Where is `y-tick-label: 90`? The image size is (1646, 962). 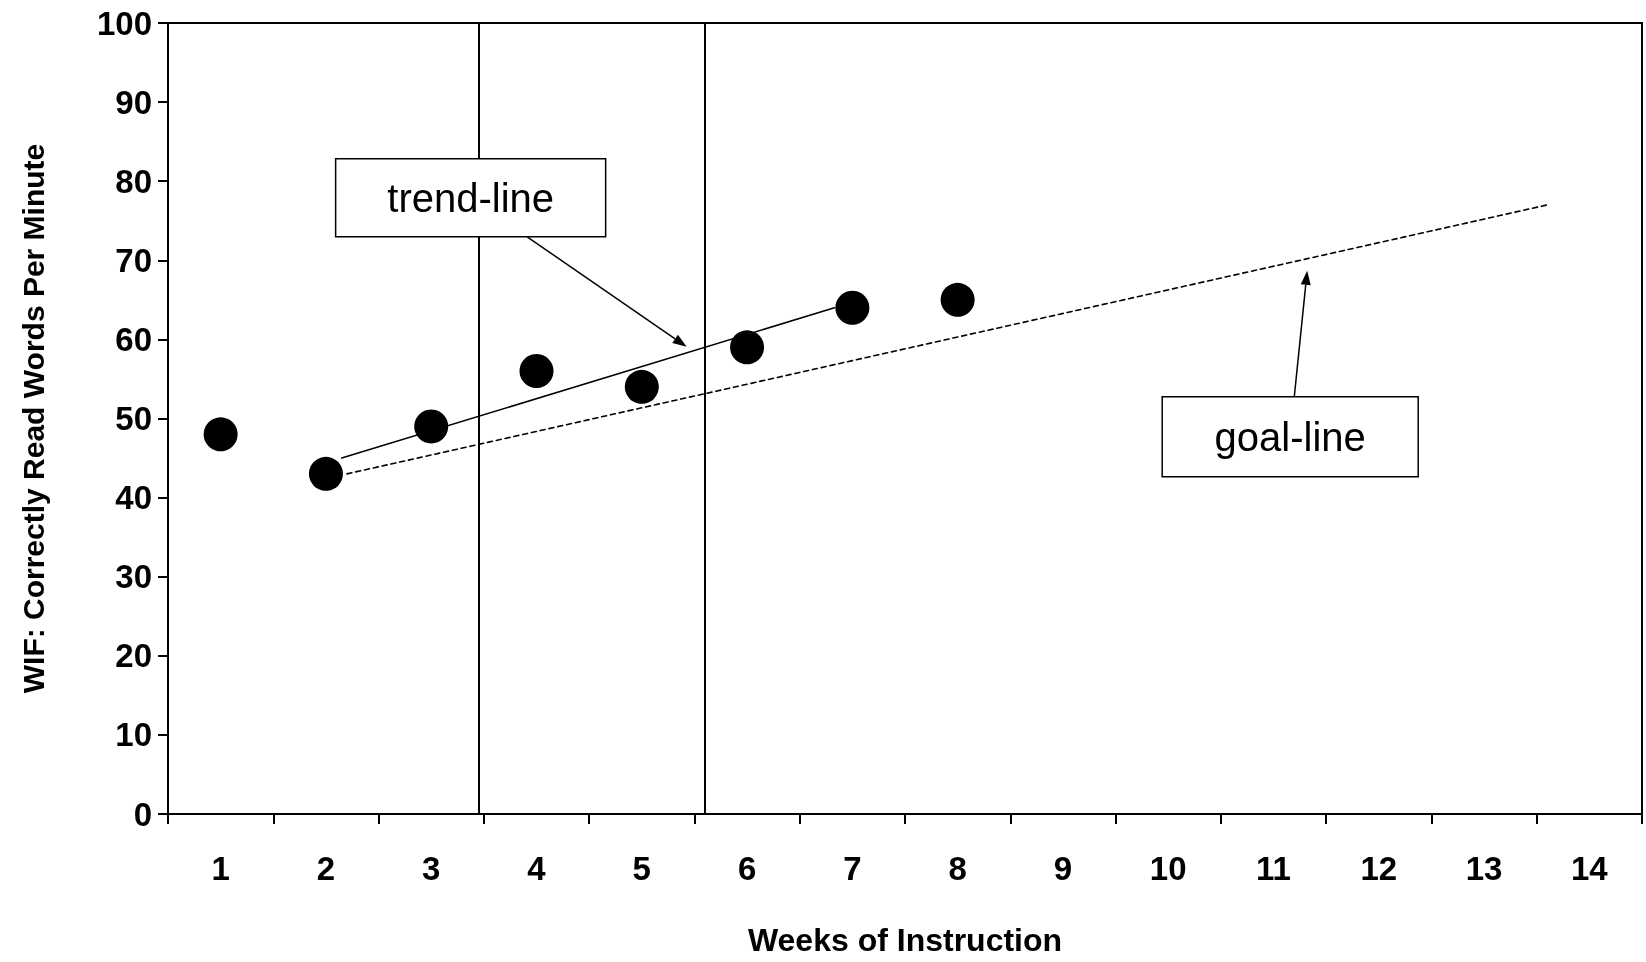
y-tick-label: 90 is located at coordinates (133, 102).